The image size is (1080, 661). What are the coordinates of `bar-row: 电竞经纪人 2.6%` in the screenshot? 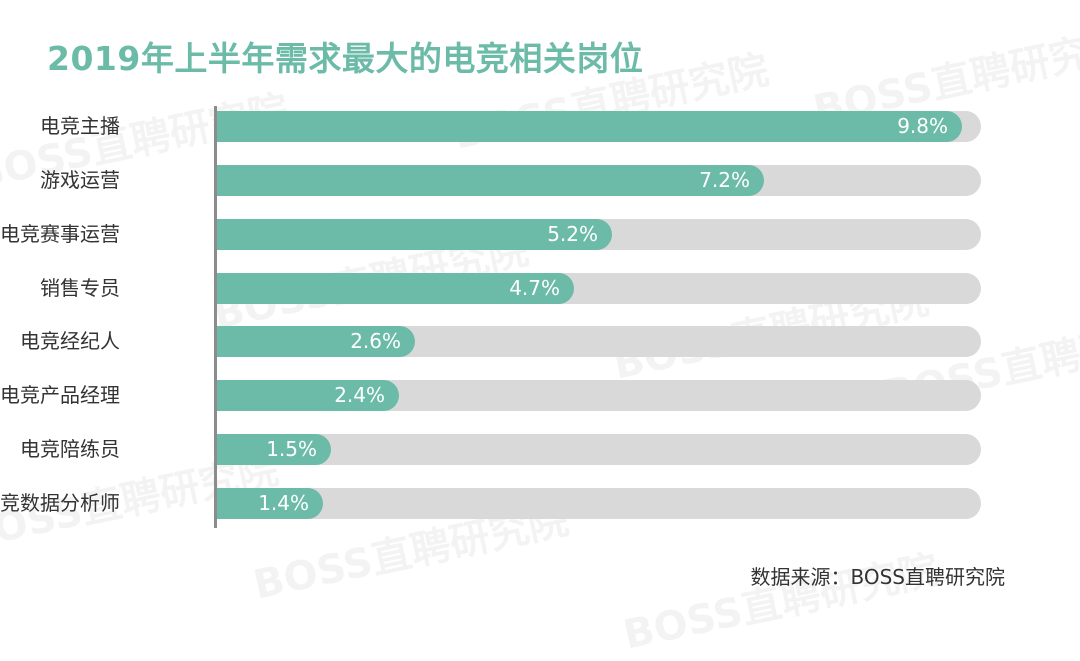 It's located at (500, 341).